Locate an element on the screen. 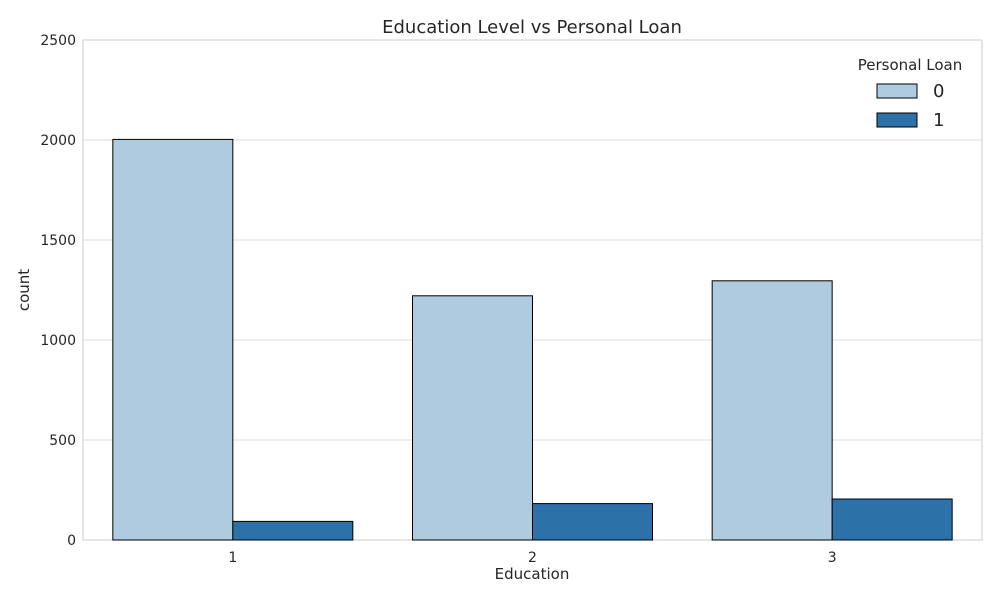 The width and height of the screenshot is (1000, 600). chart-title: Education Level vs Personal Loan is located at coordinates (532, 27).